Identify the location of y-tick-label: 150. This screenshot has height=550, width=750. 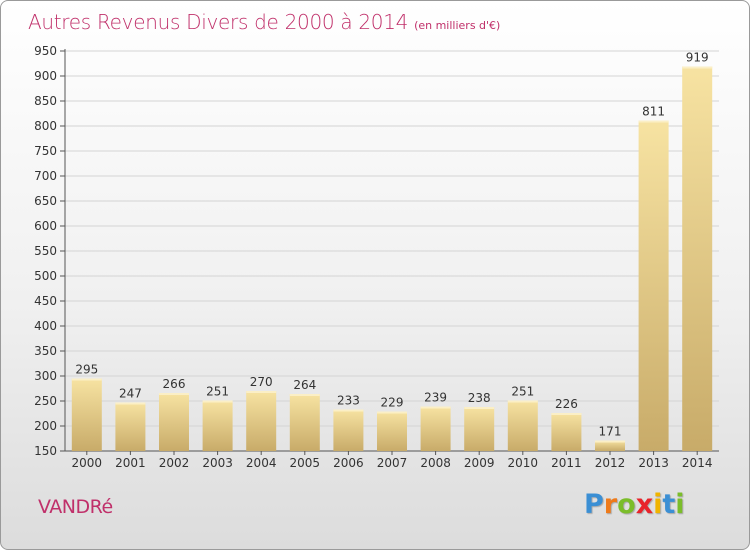
(45, 451).